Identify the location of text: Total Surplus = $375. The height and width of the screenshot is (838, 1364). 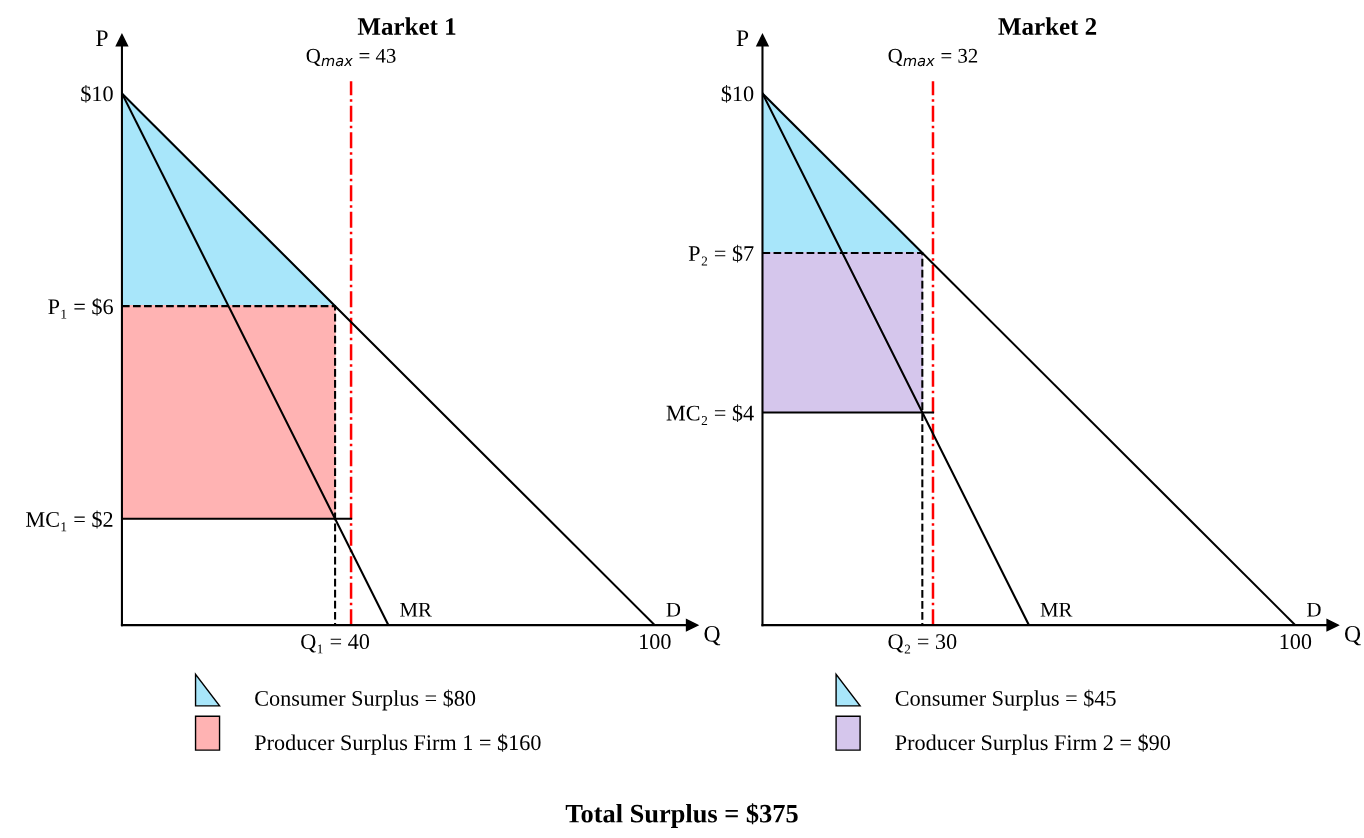
(681, 815).